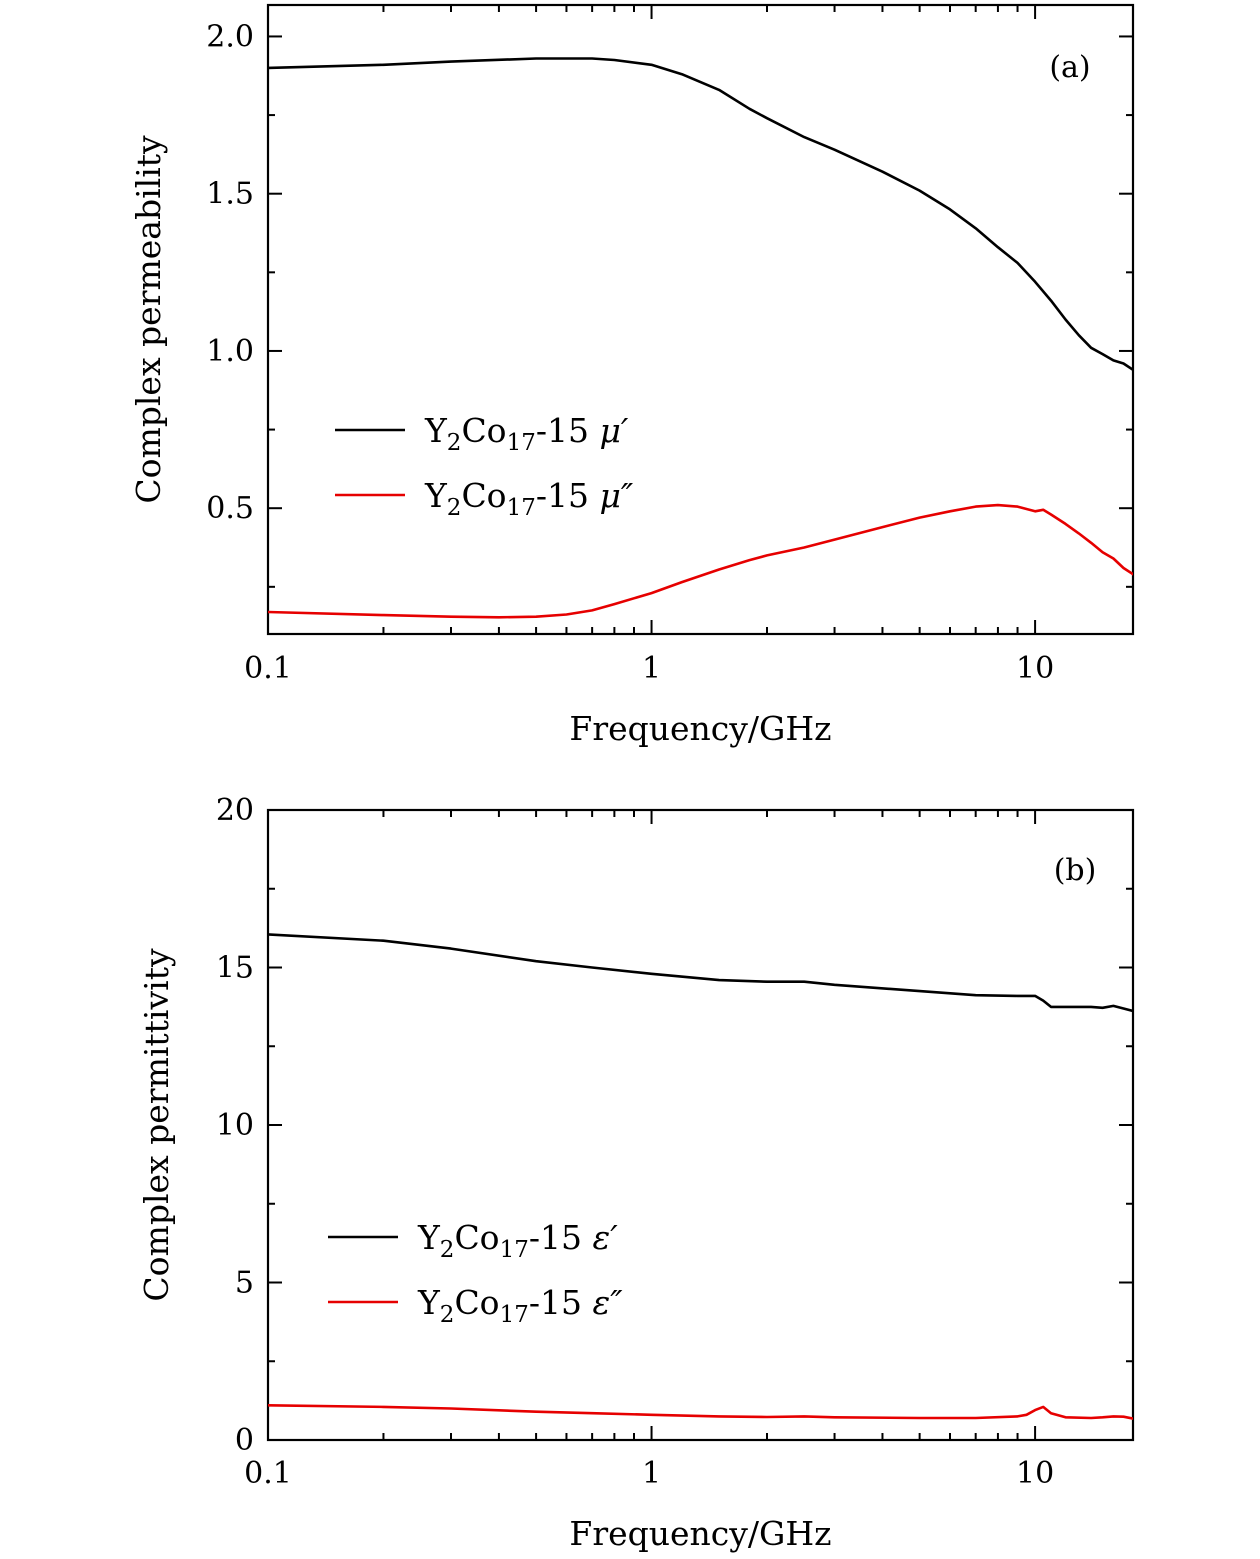 This screenshot has height=1559, width=1260. Describe the element at coordinates (616, 495) in the screenshot. I see `legend-text-part: μ″` at that location.